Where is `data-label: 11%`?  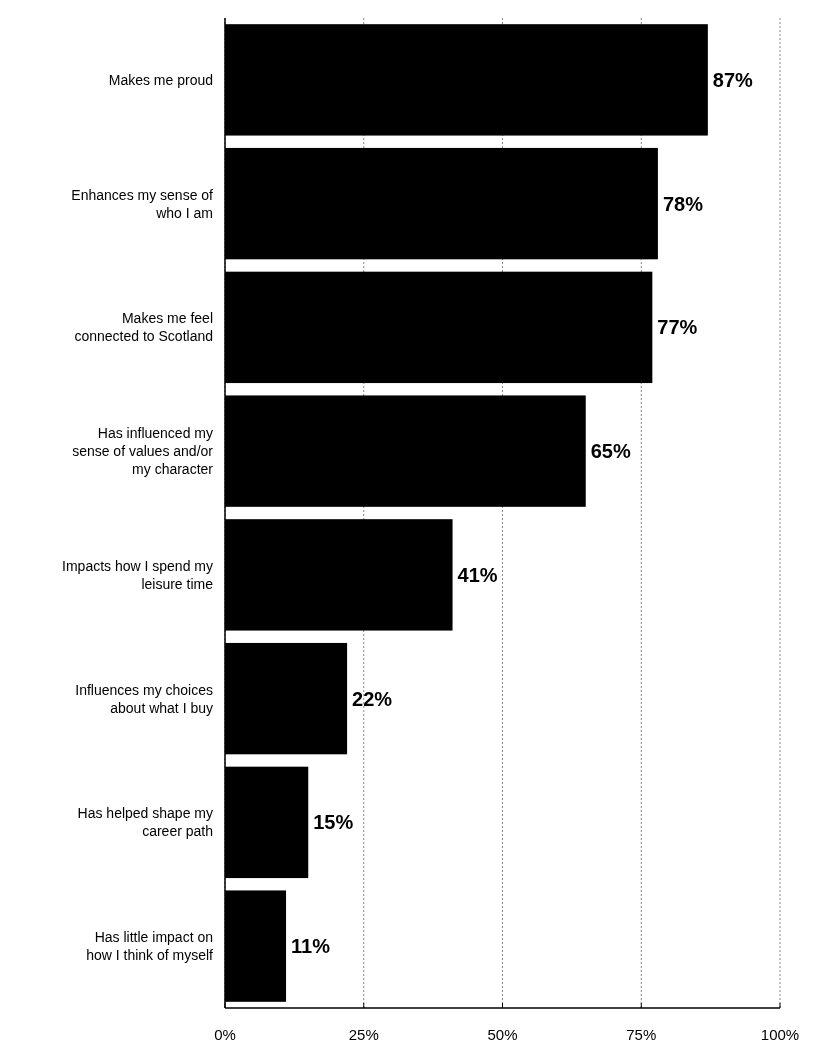 data-label: 11% is located at coordinates (311, 946).